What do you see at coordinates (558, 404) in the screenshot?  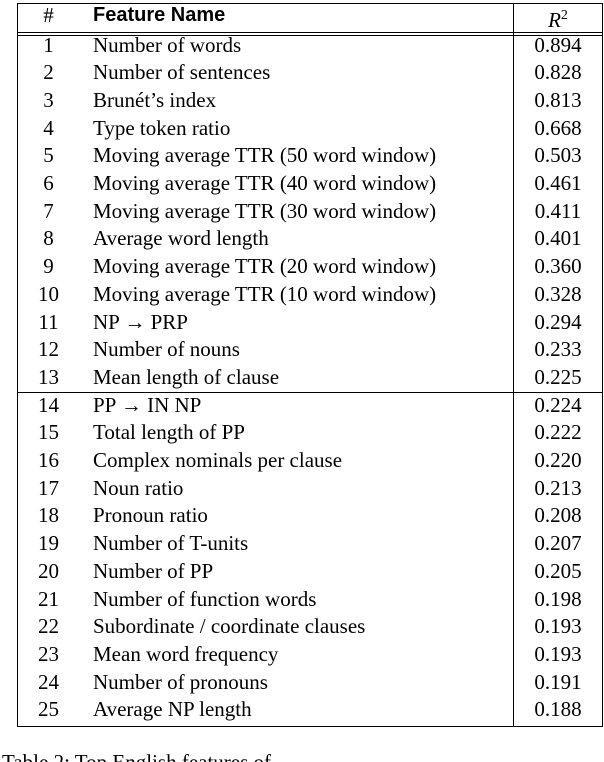 I see `r2-value: 0.224` at bounding box center [558, 404].